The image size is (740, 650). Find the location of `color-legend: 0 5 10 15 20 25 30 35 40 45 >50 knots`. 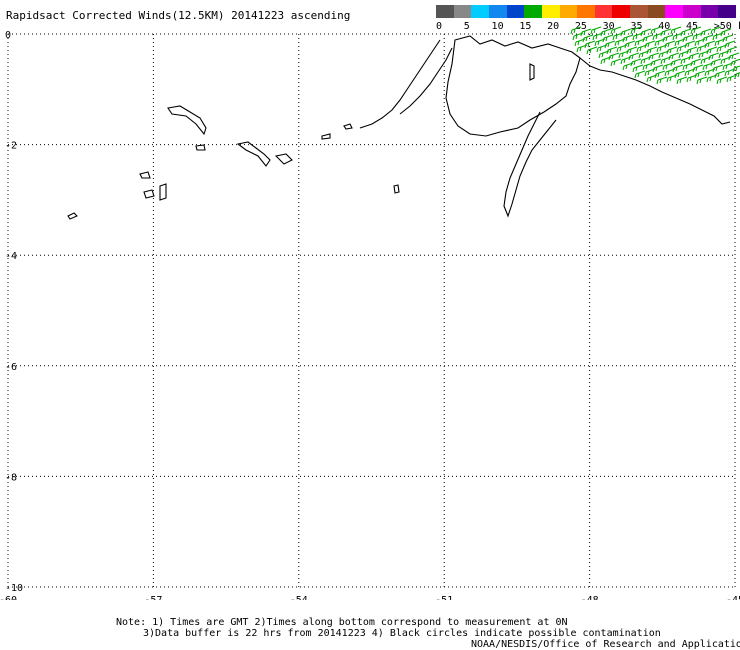

color-legend: 0 5 10 15 20 25 30 35 40 45 >50 knots is located at coordinates (588, 19).